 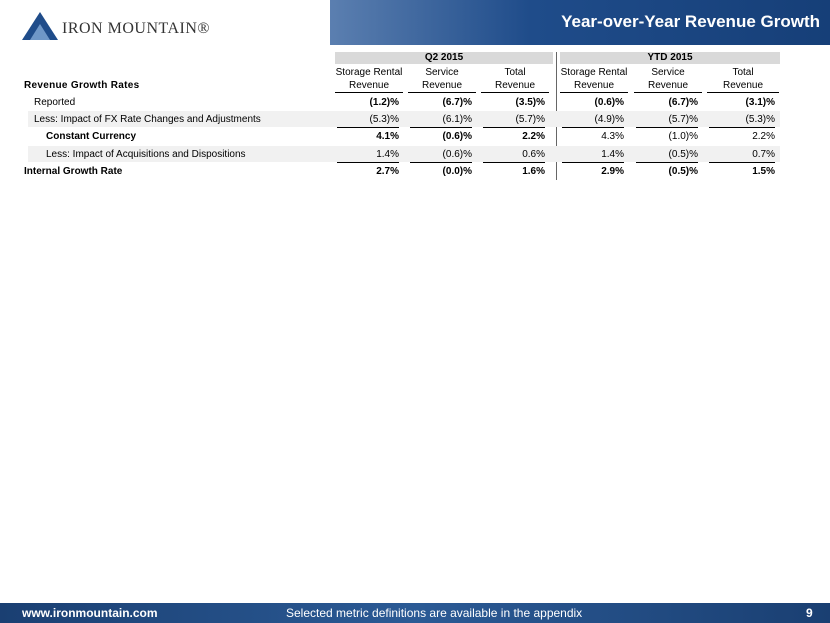 What do you see at coordinates (82, 85) in the screenshot?
I see `row-header: Revenue Growth Rates` at bounding box center [82, 85].